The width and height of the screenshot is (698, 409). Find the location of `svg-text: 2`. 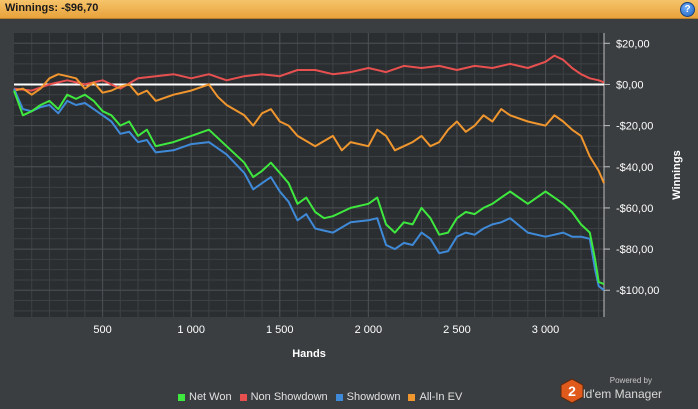

svg-text: 2 is located at coordinates (572, 391).